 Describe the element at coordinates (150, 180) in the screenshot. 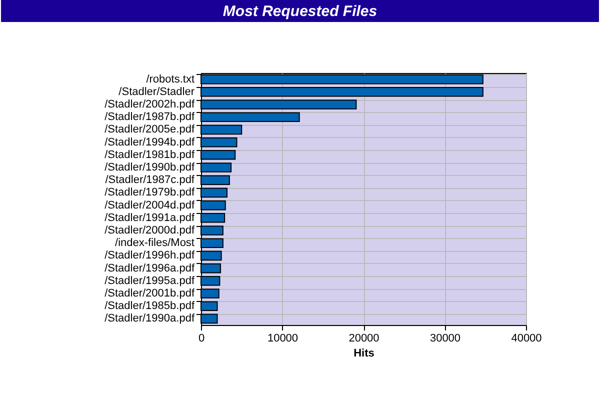

I see `y-tick-label: /Stadler/1987c.pdf` at that location.